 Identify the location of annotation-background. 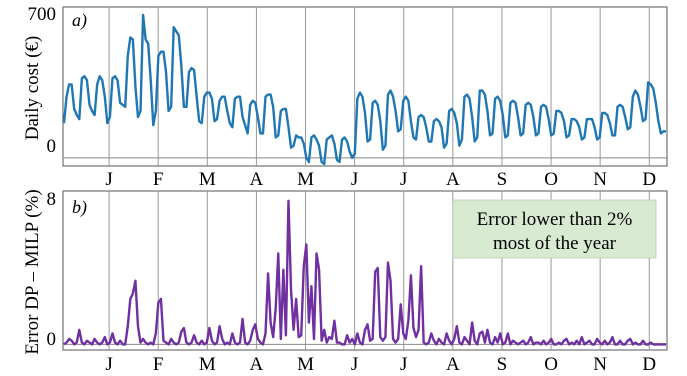
(554, 229).